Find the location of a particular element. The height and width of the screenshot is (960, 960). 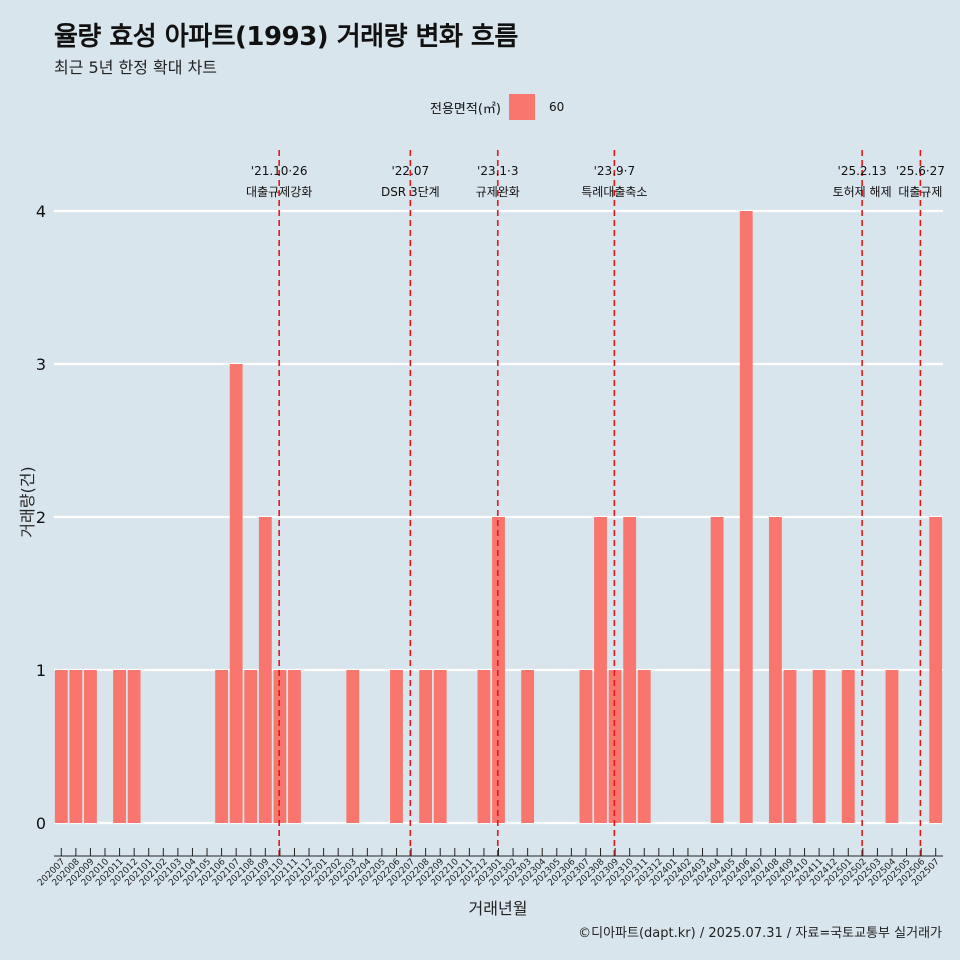

x-axis-title: 거래년월 is located at coordinates (498, 908).